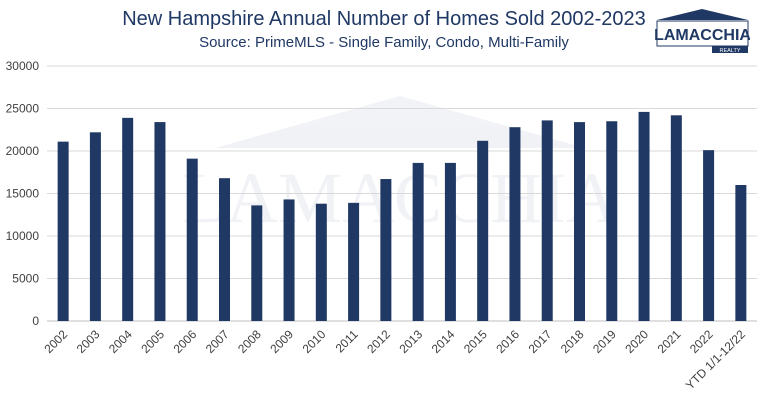  I want to click on y-tick-label: 15000, so click(23, 194).